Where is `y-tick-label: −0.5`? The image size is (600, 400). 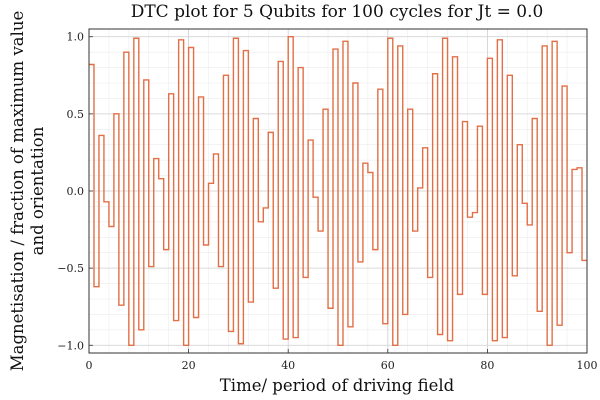 y-tick-label: −0.5 is located at coordinates (70, 268).